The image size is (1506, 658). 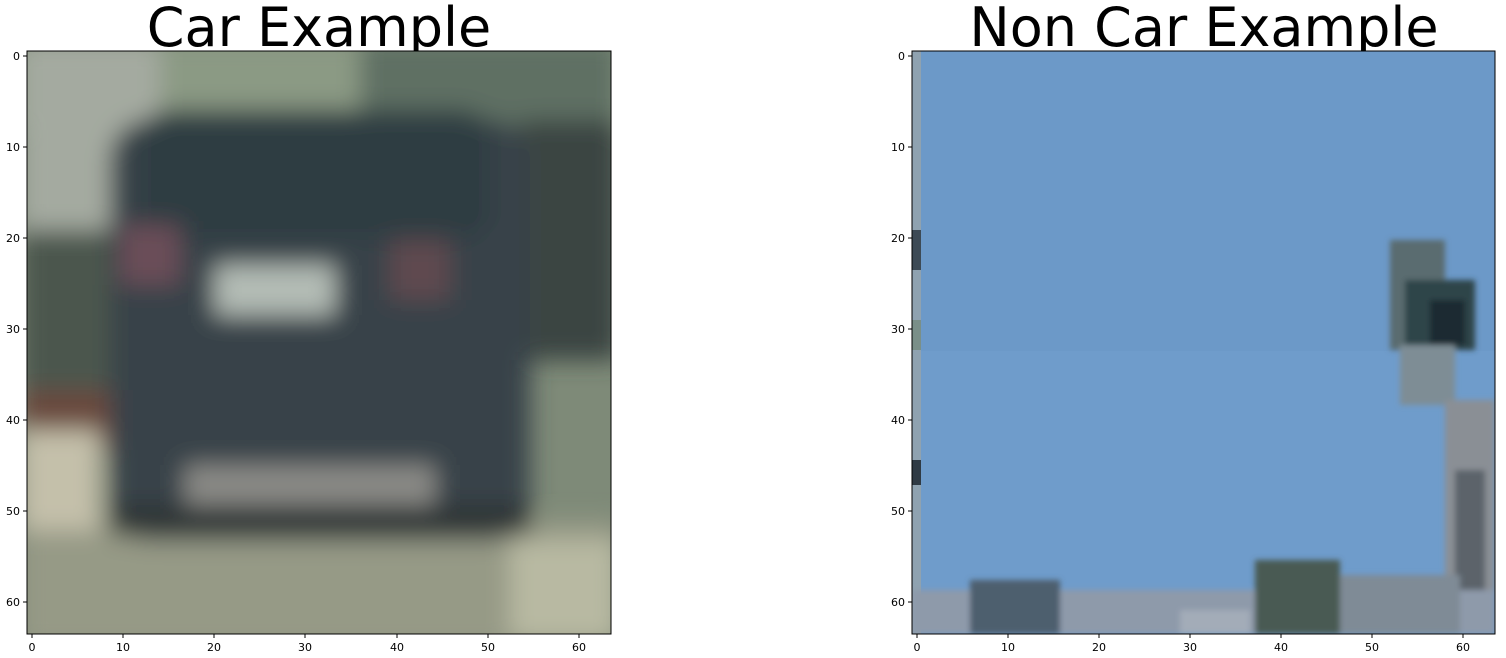 I want to click on car-y-axis: 0 10 20 30 40 50 60, so click(x=16, y=329).